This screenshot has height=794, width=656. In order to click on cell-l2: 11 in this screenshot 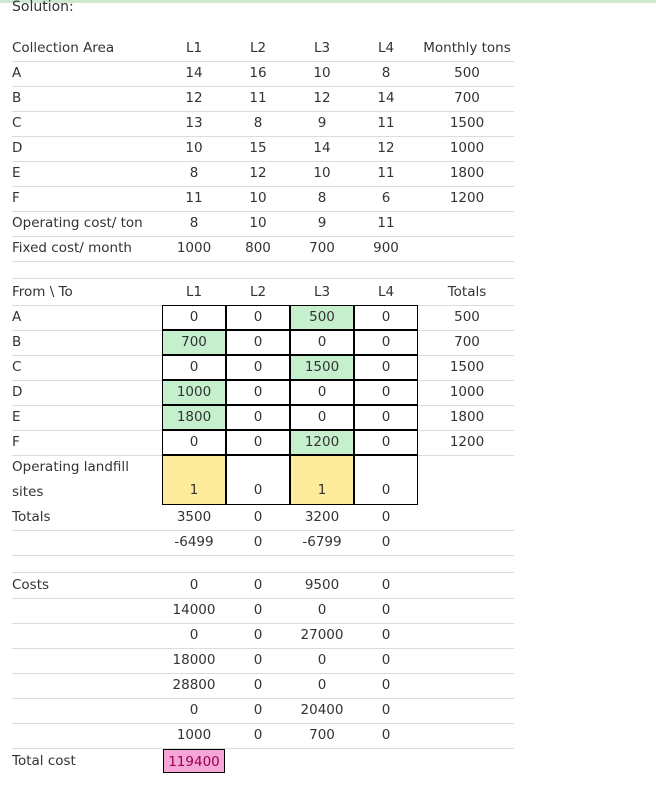, I will do `click(258, 98)`.